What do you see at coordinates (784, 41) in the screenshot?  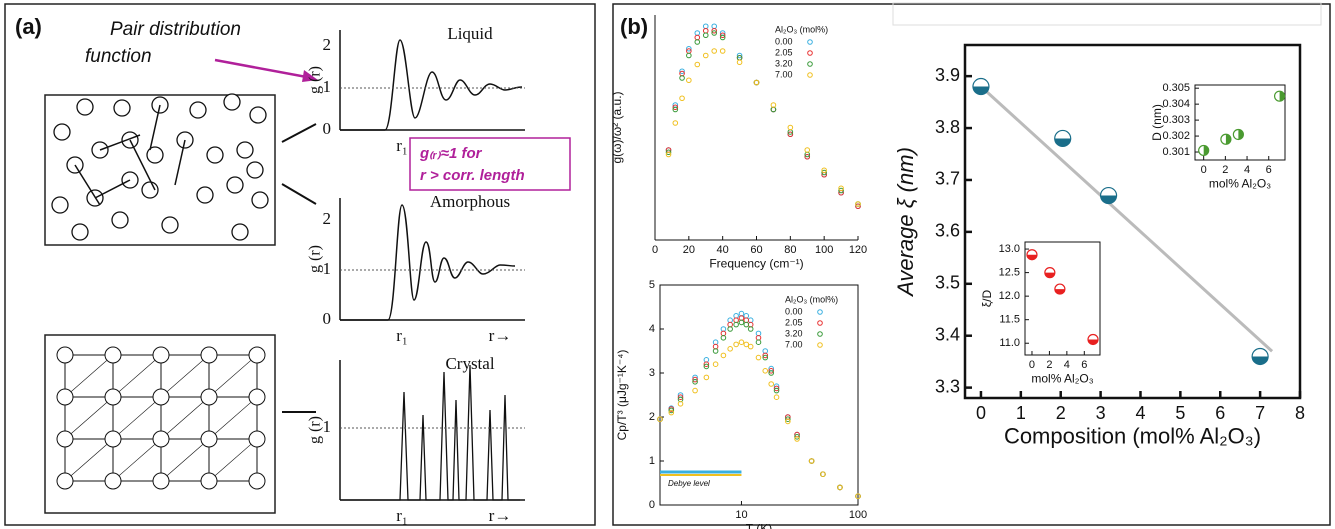 I see `legend-label: 0.00` at bounding box center [784, 41].